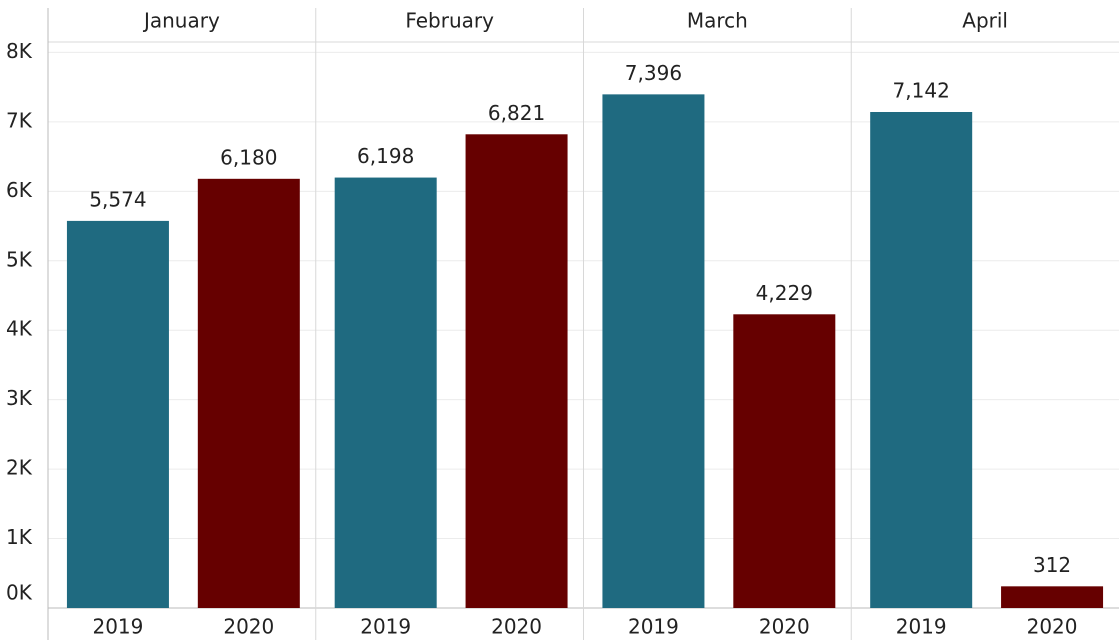  I want to click on panel-label: January, so click(181, 21).